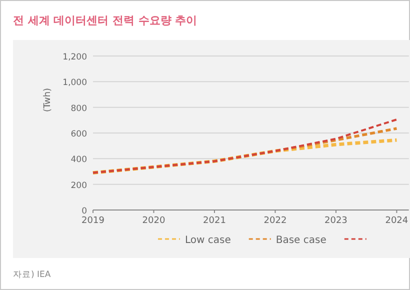  Describe the element at coordinates (78, 185) in the screenshot. I see `y-tick-label: 200` at that location.